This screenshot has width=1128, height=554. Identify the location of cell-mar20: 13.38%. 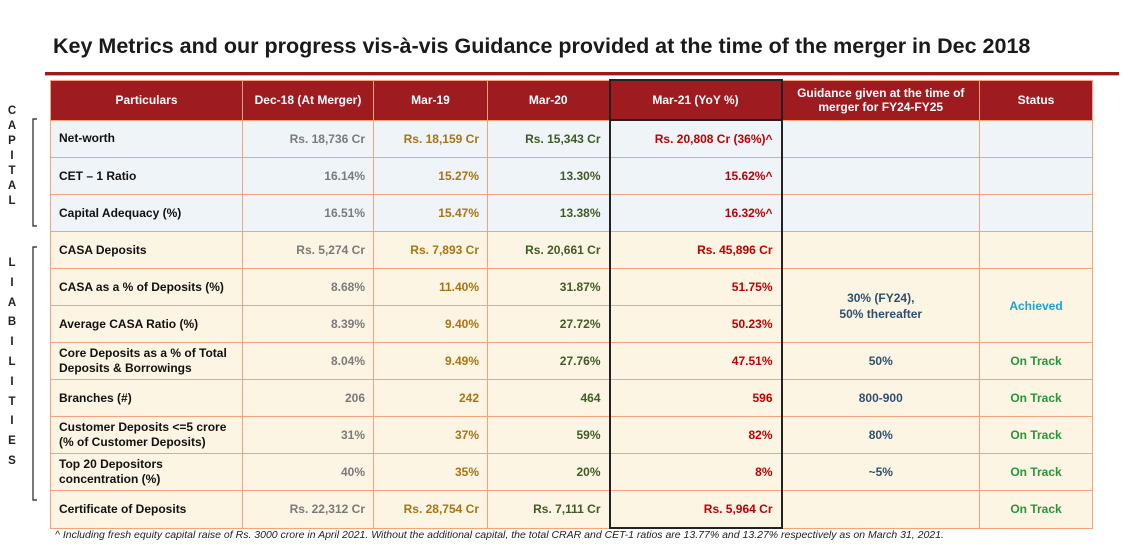
(548, 213).